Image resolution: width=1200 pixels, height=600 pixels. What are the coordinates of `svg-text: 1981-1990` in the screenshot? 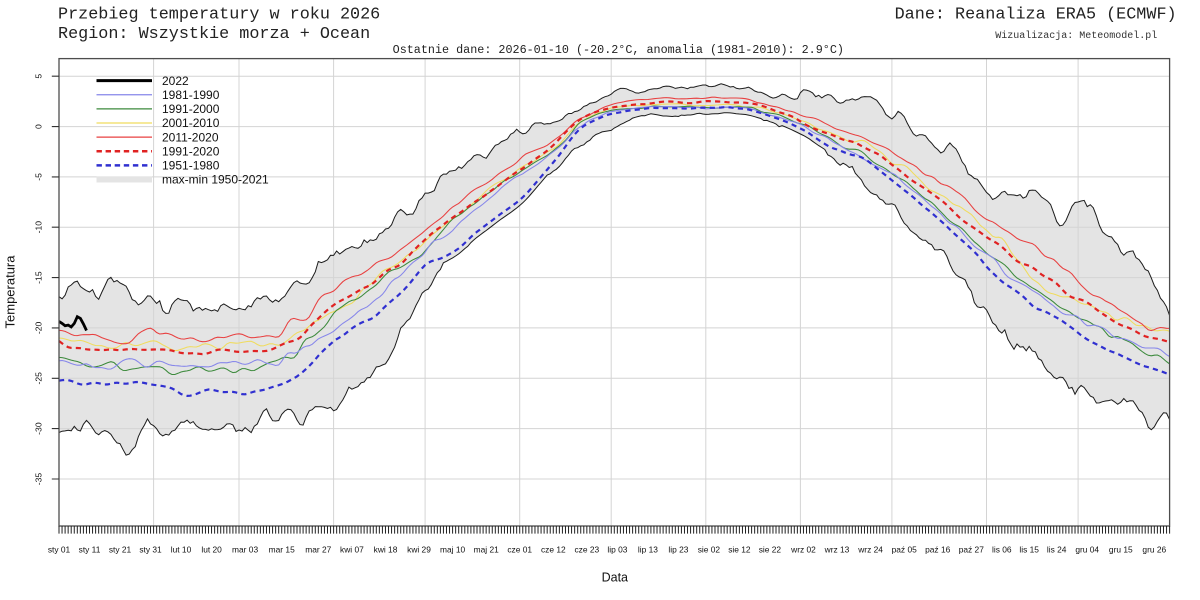 It's located at (191, 95).